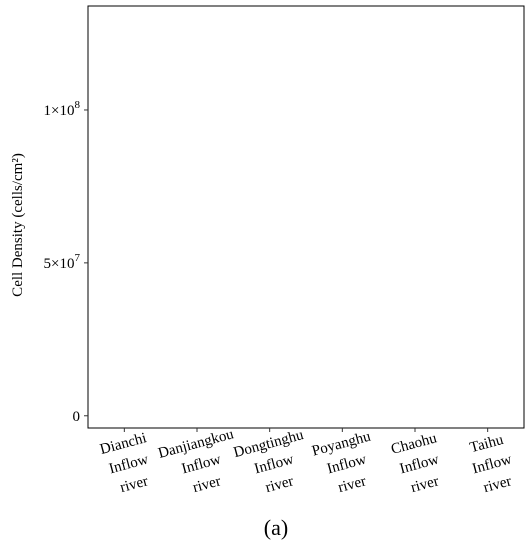  What do you see at coordinates (269, 444) in the screenshot?
I see `x-tick-label-line: Dongtinghu` at bounding box center [269, 444].